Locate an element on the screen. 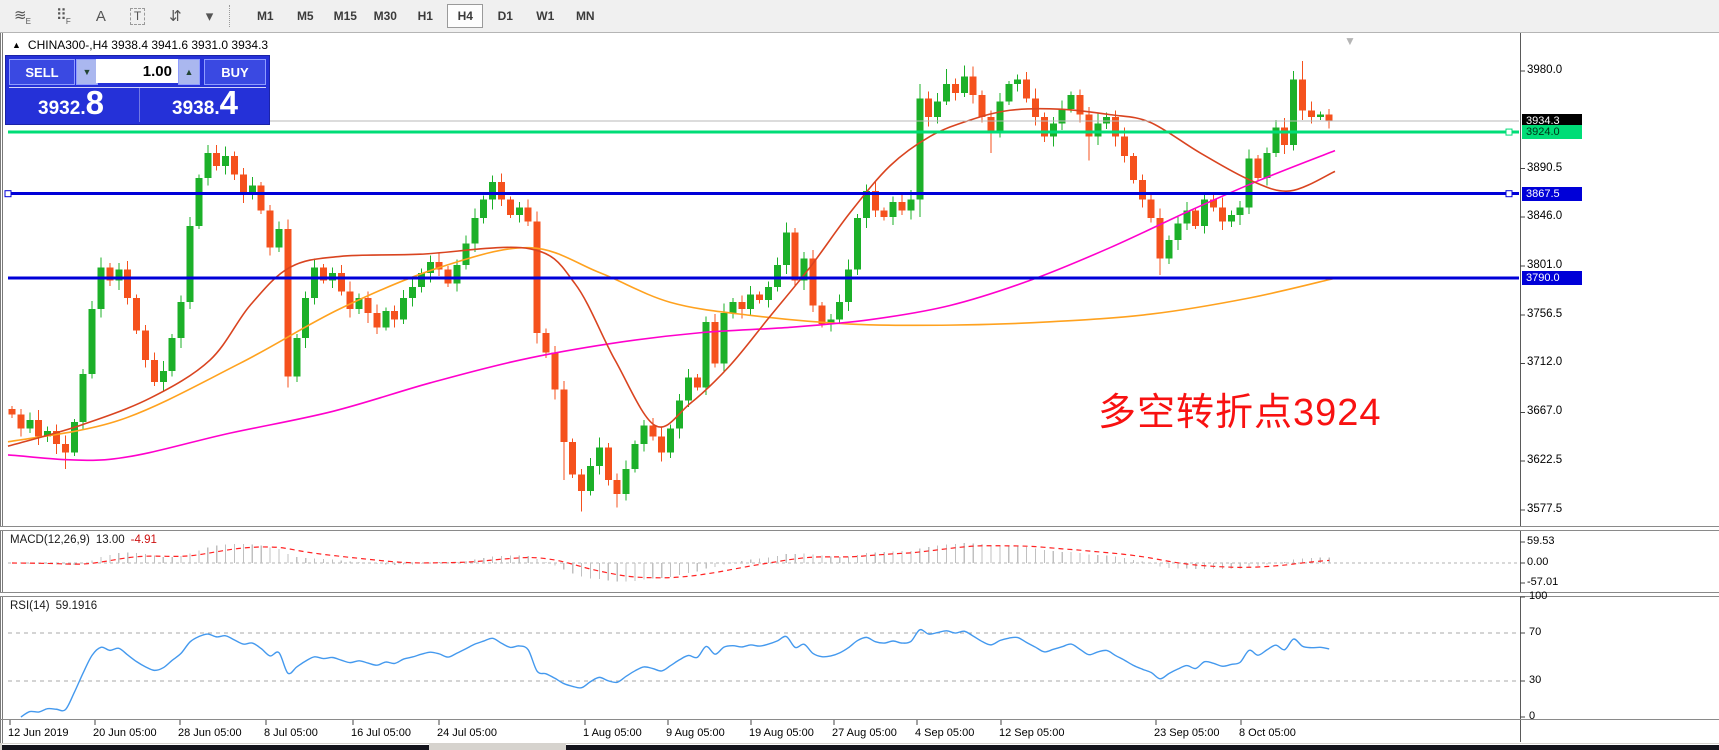  price-tick-label: 3622.5 is located at coordinates (1545, 459).